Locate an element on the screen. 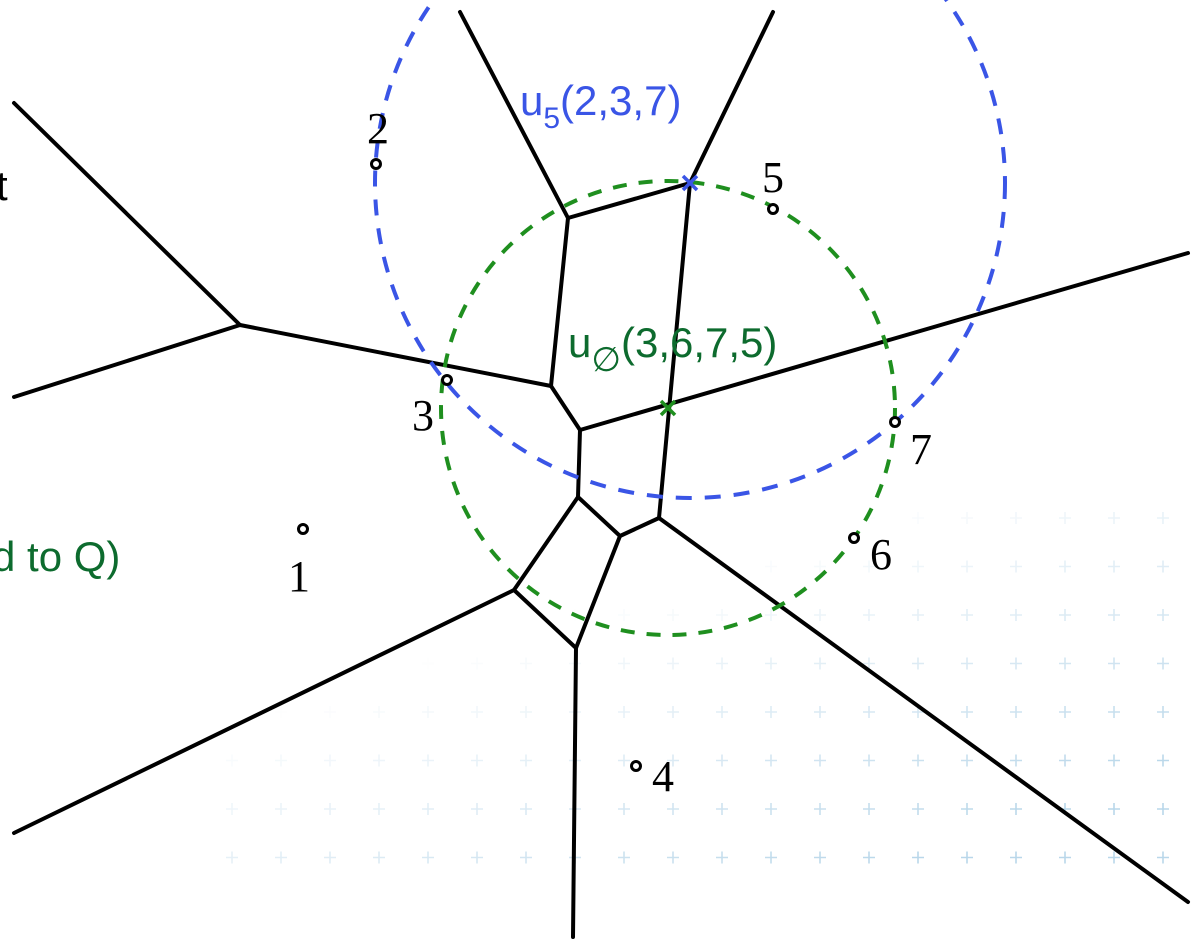 This screenshot has width=1193, height=940. partial-left-text-top: t is located at coordinates (4, 185).